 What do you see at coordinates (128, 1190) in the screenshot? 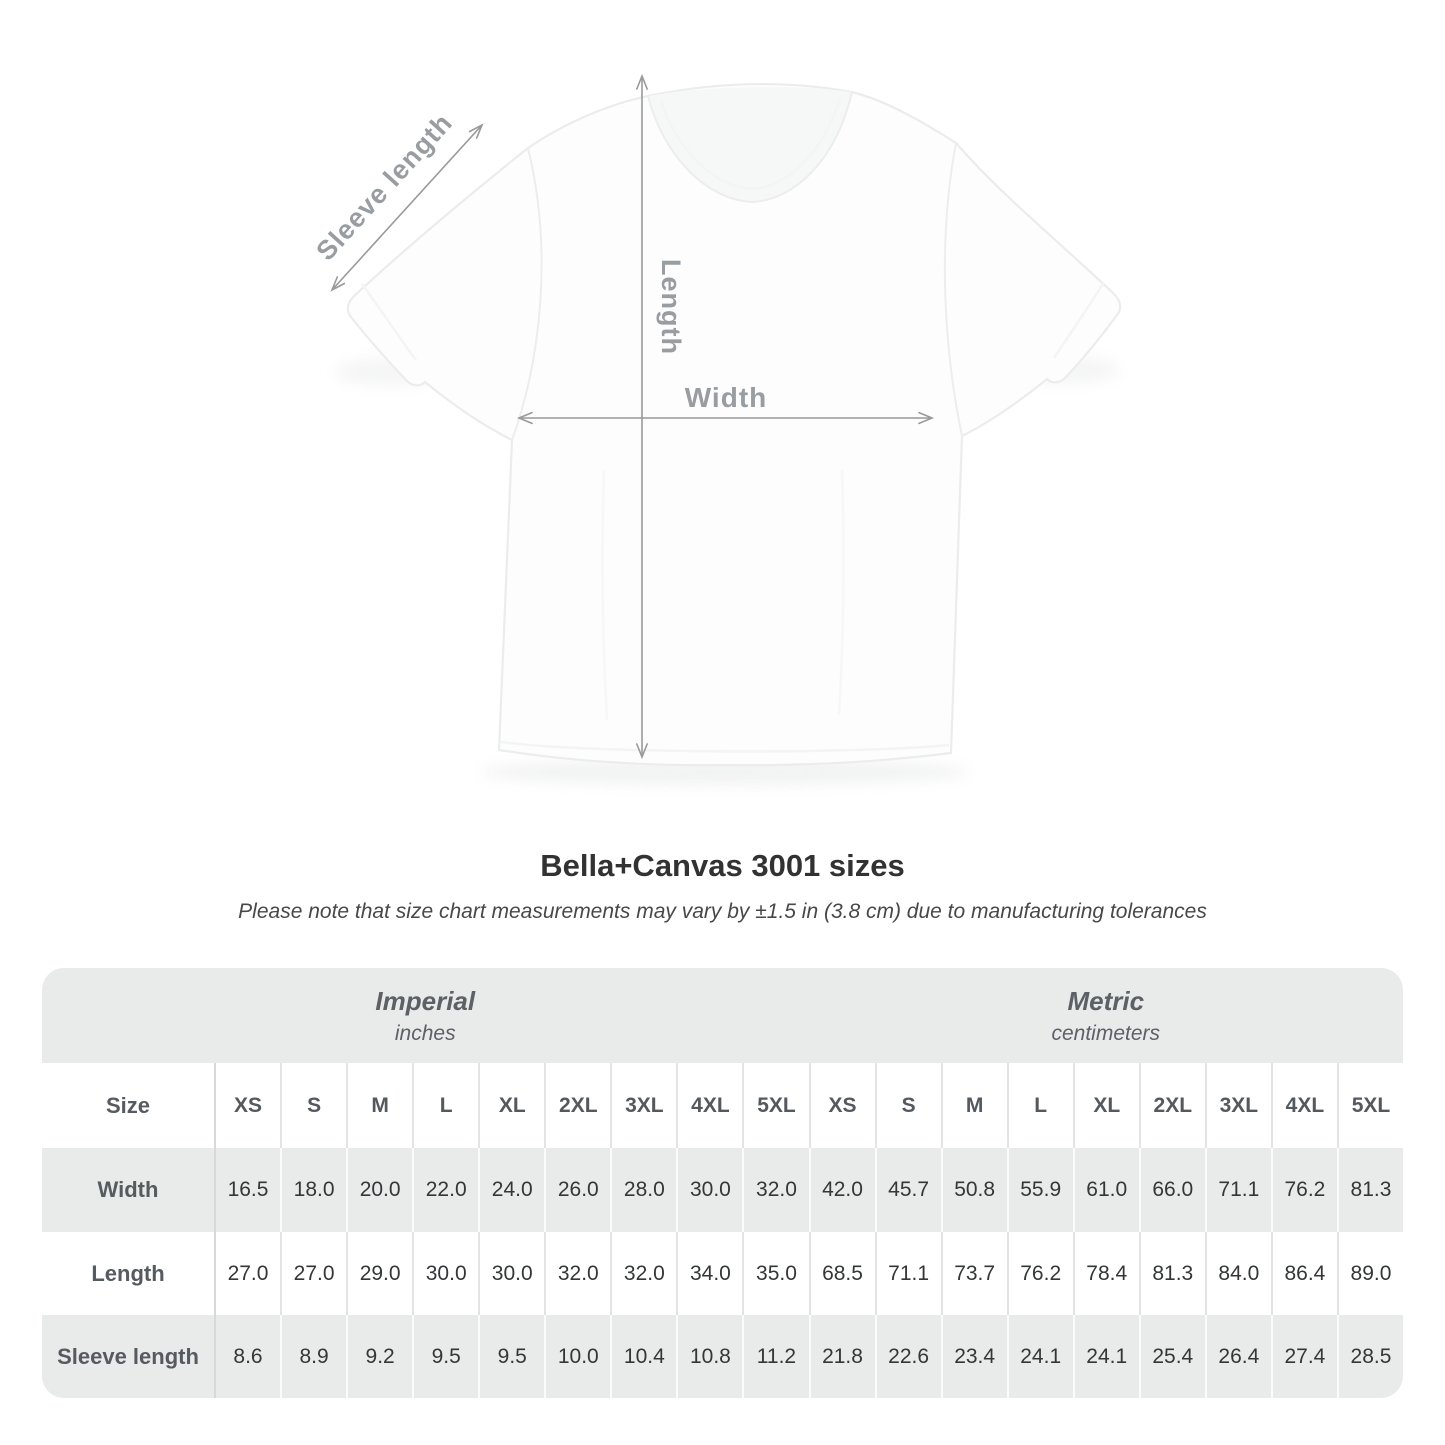
I see `table-row-label: Width` at bounding box center [128, 1190].